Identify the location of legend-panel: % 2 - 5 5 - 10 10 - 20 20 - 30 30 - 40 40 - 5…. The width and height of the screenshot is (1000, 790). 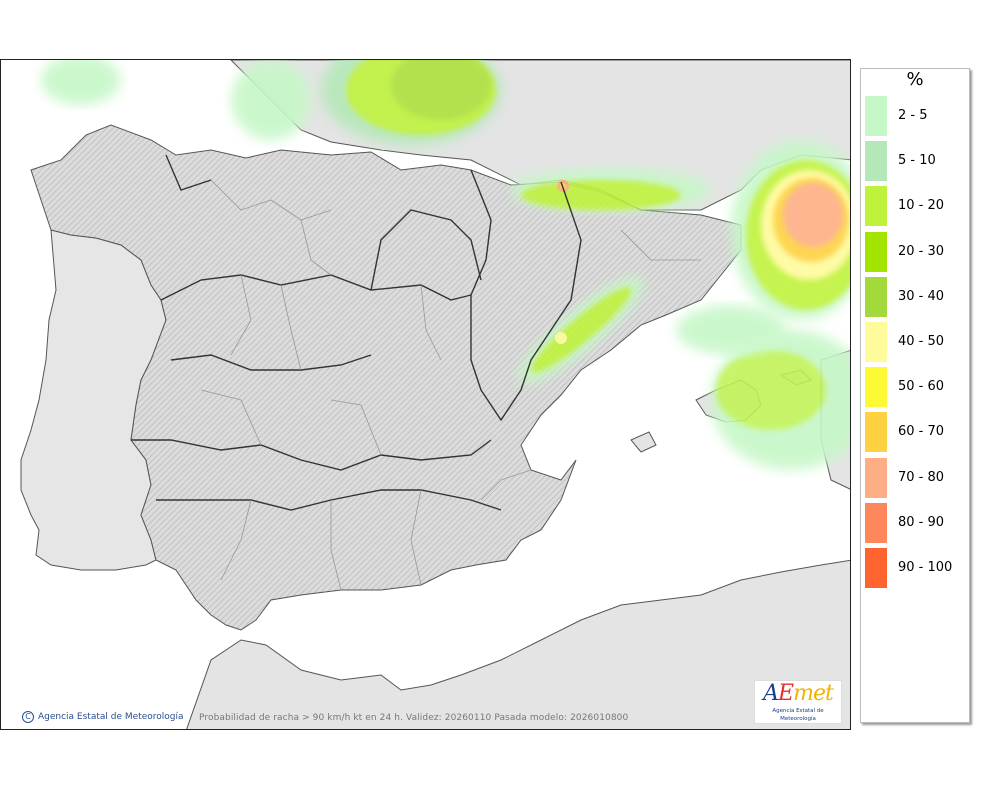
(915, 395).